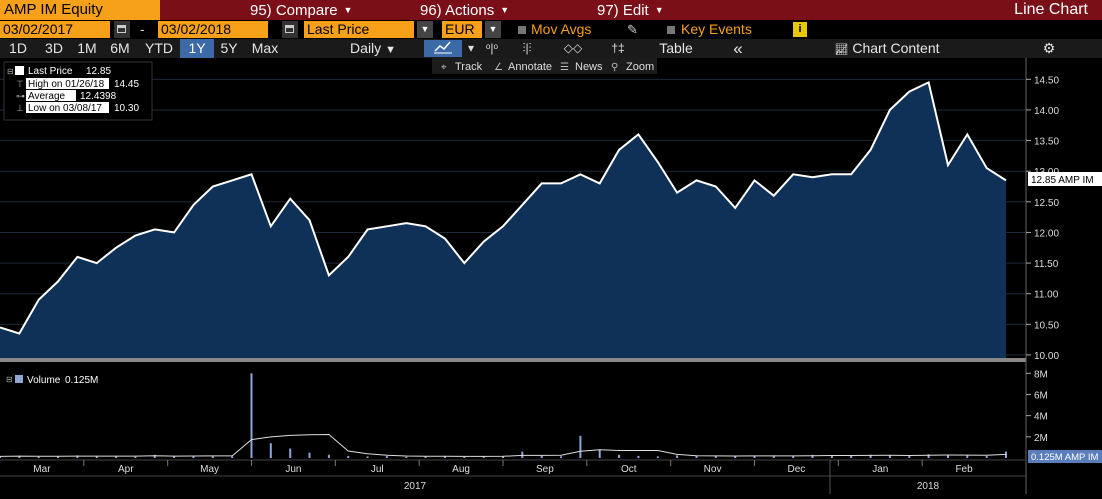 The height and width of the screenshot is (499, 1102). Describe the element at coordinates (265, 48) in the screenshot. I see `period-max: Max` at that location.